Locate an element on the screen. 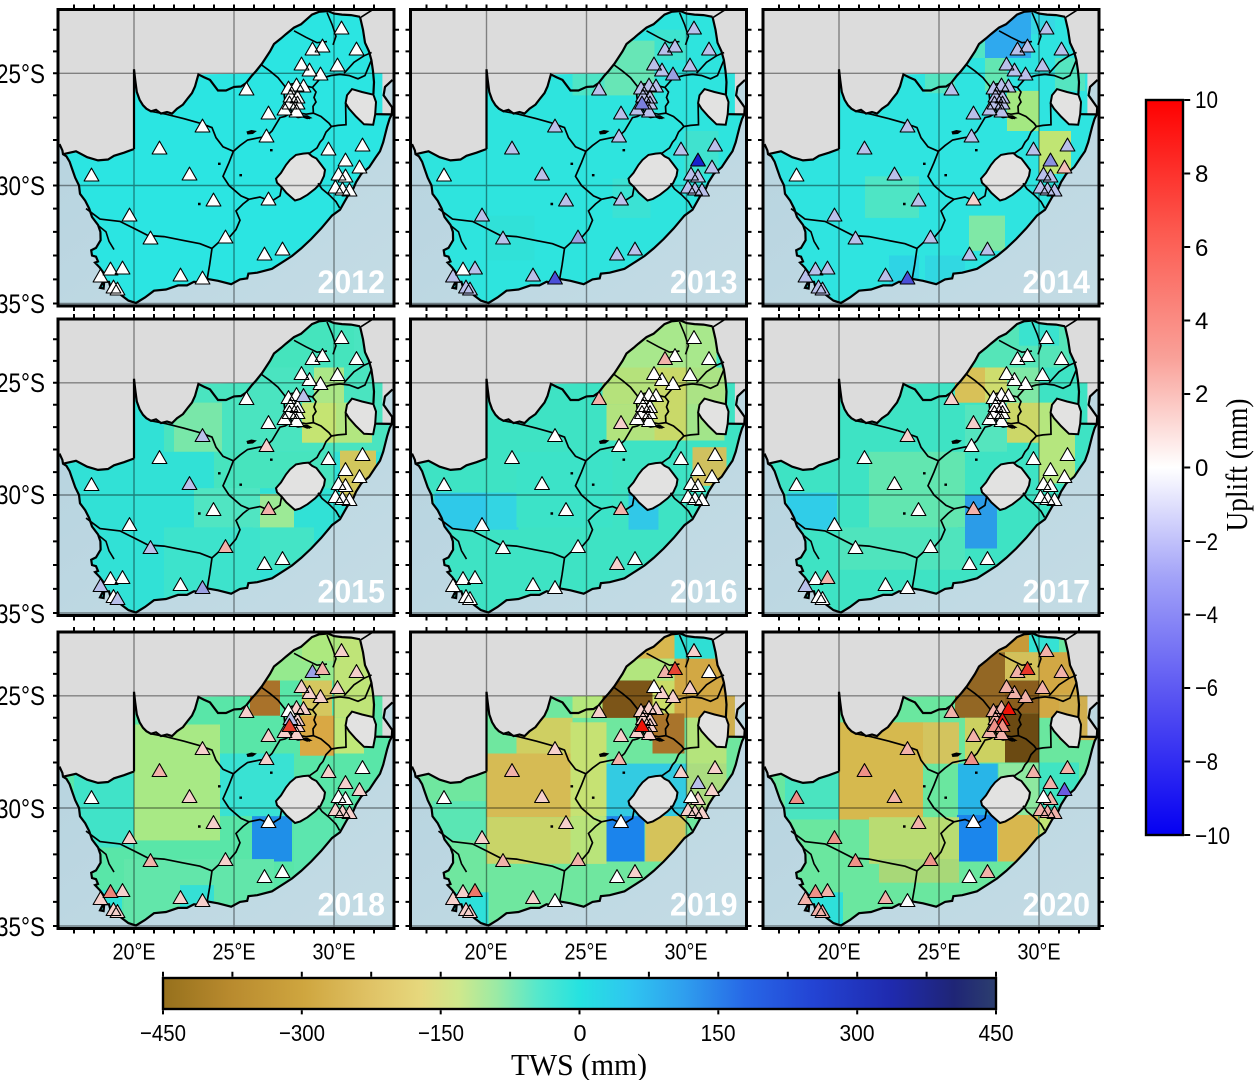  svg-text: TWS (mm) is located at coordinates (579, 1063).